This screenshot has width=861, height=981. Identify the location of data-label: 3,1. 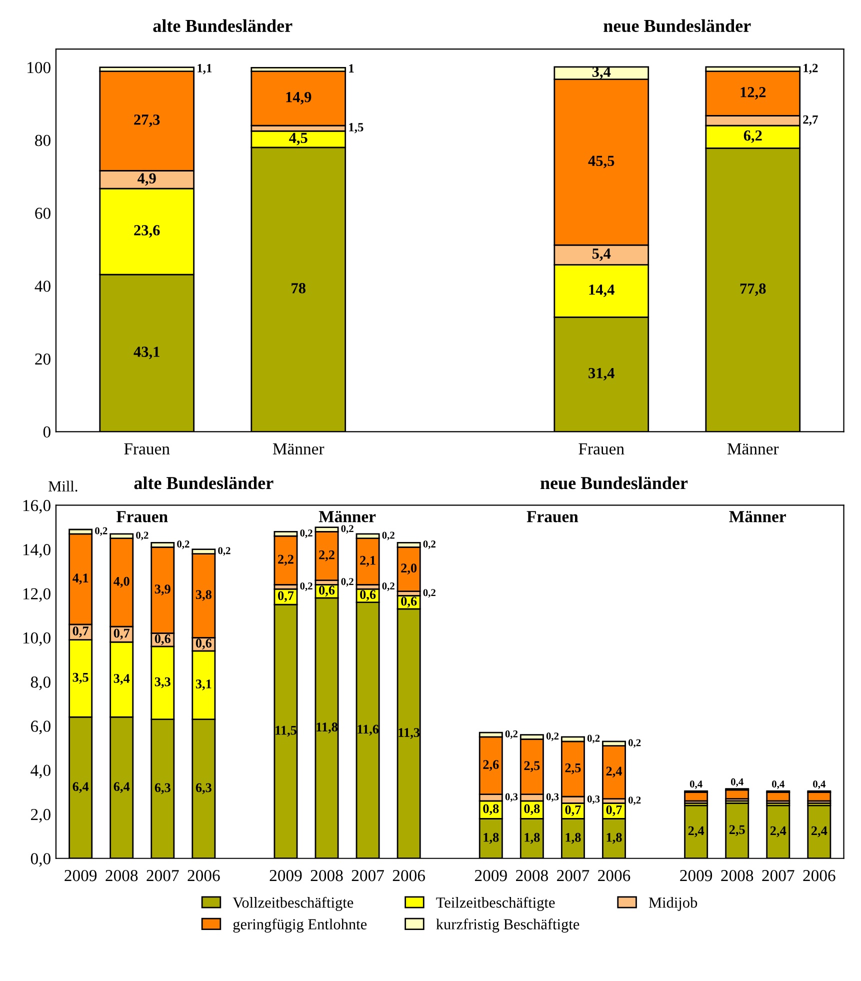
(204, 685).